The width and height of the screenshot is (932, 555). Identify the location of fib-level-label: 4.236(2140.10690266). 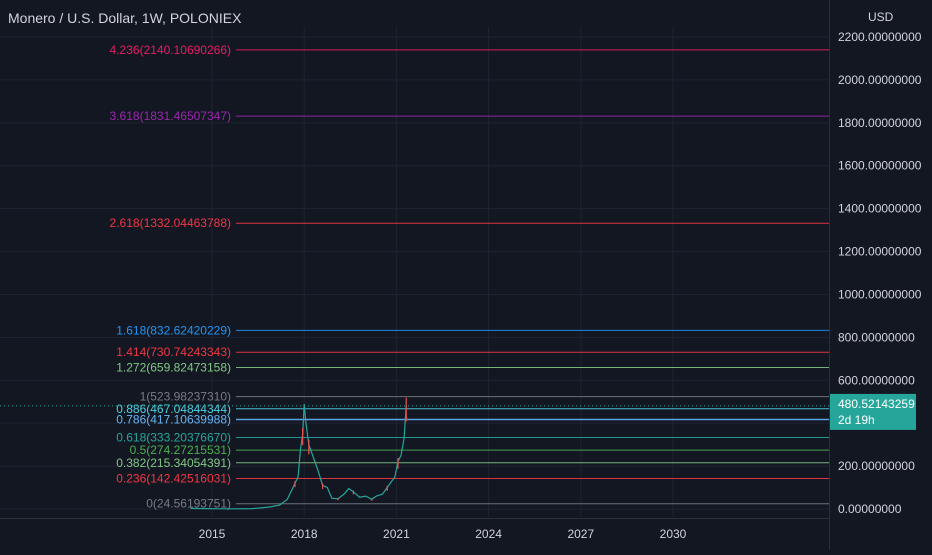
(170, 50).